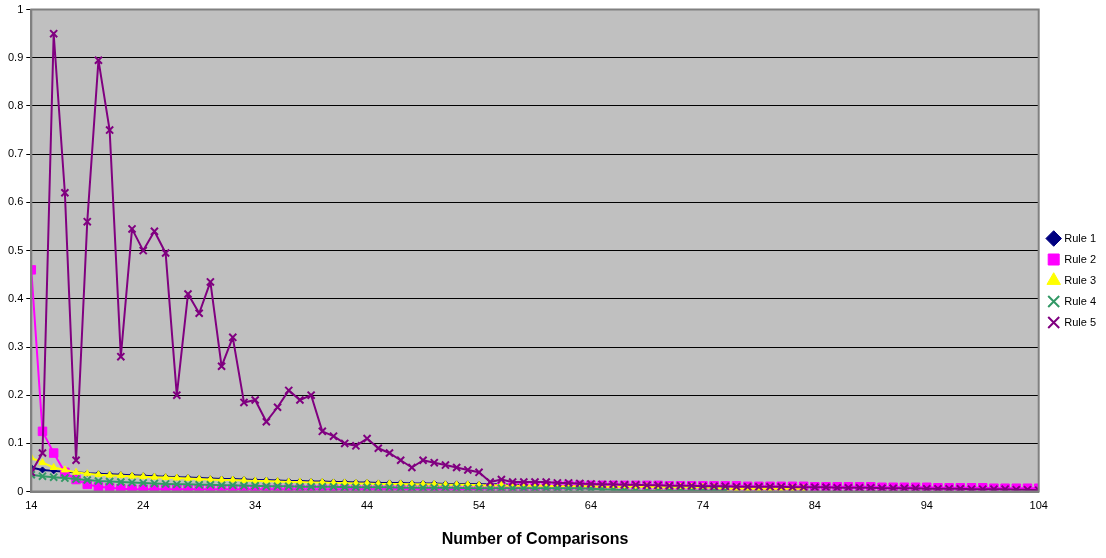 This screenshot has width=1106, height=558. Describe the element at coordinates (15, 249) in the screenshot. I see `y-tick-label: 0.5` at that location.